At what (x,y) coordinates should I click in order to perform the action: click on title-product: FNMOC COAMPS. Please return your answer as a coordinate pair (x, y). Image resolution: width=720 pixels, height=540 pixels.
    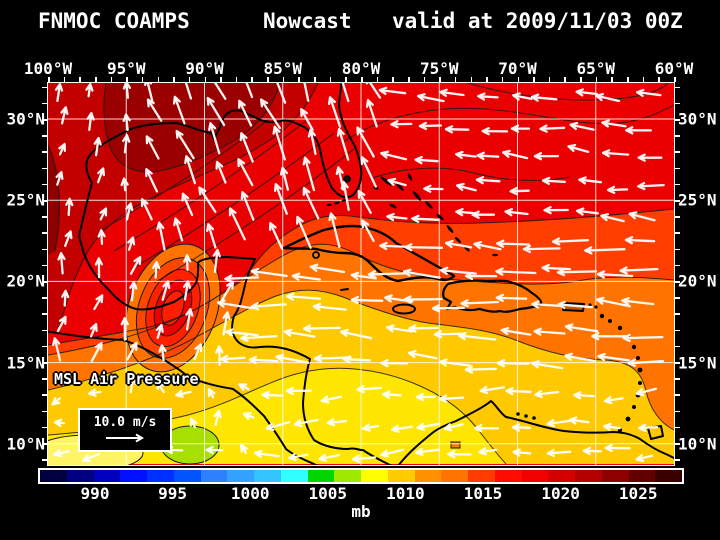
    Looking at the image, I should click on (114, 21).